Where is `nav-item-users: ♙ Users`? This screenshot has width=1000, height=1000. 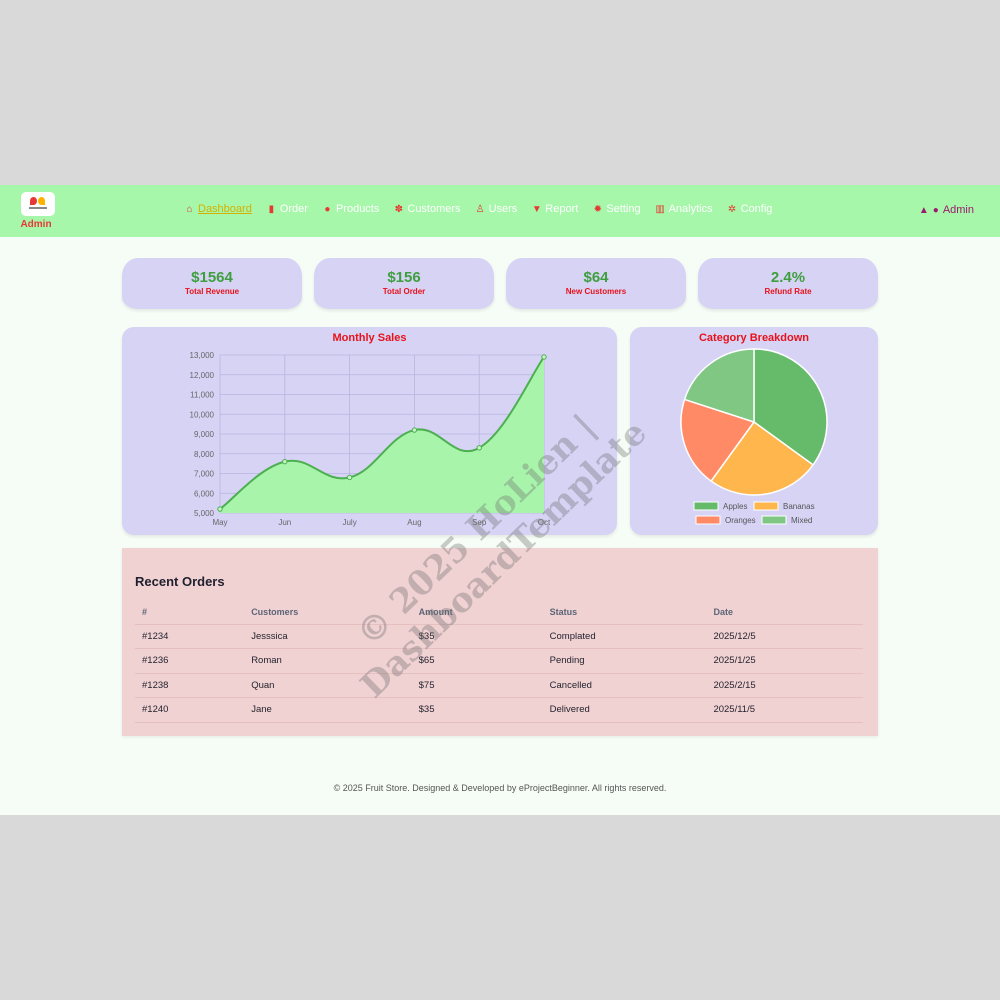 nav-item-users: ♙ Users is located at coordinates (496, 209).